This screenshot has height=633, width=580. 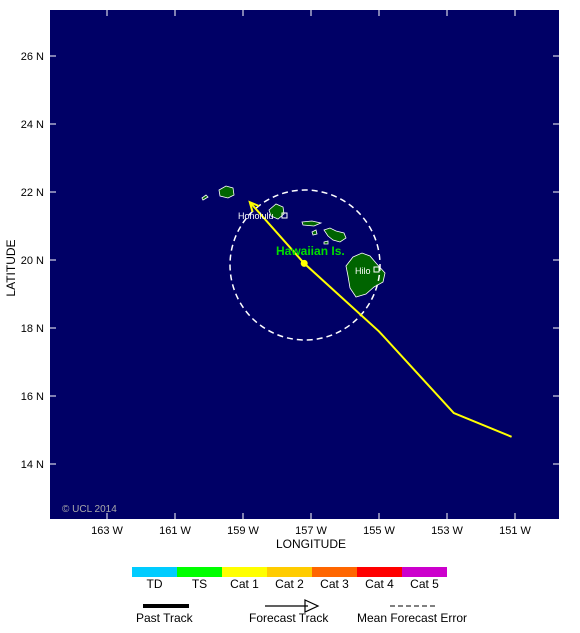 I want to click on legend-label: Cat 1, so click(x=244, y=584).